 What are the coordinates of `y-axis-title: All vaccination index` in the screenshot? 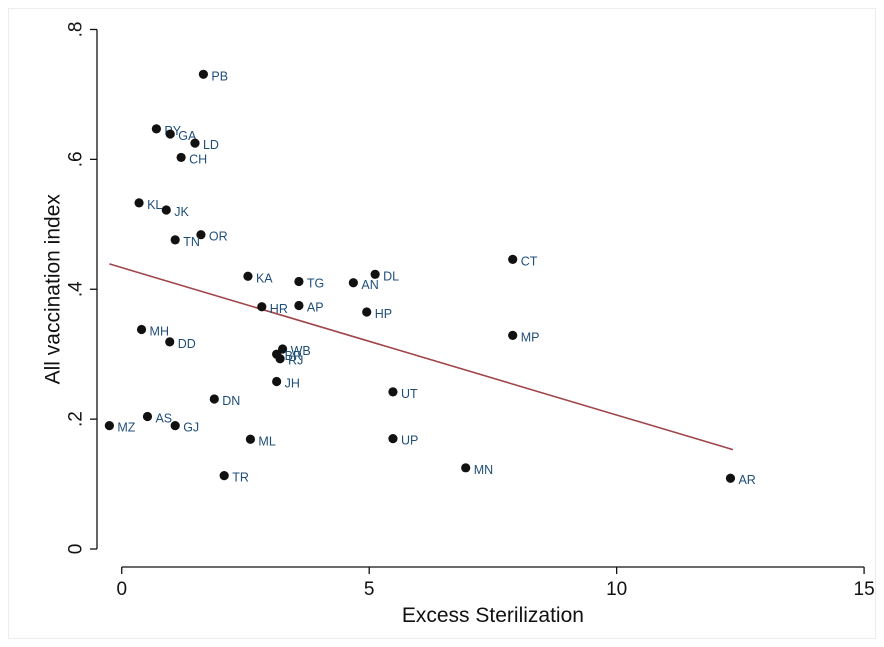 It's located at (52, 289).